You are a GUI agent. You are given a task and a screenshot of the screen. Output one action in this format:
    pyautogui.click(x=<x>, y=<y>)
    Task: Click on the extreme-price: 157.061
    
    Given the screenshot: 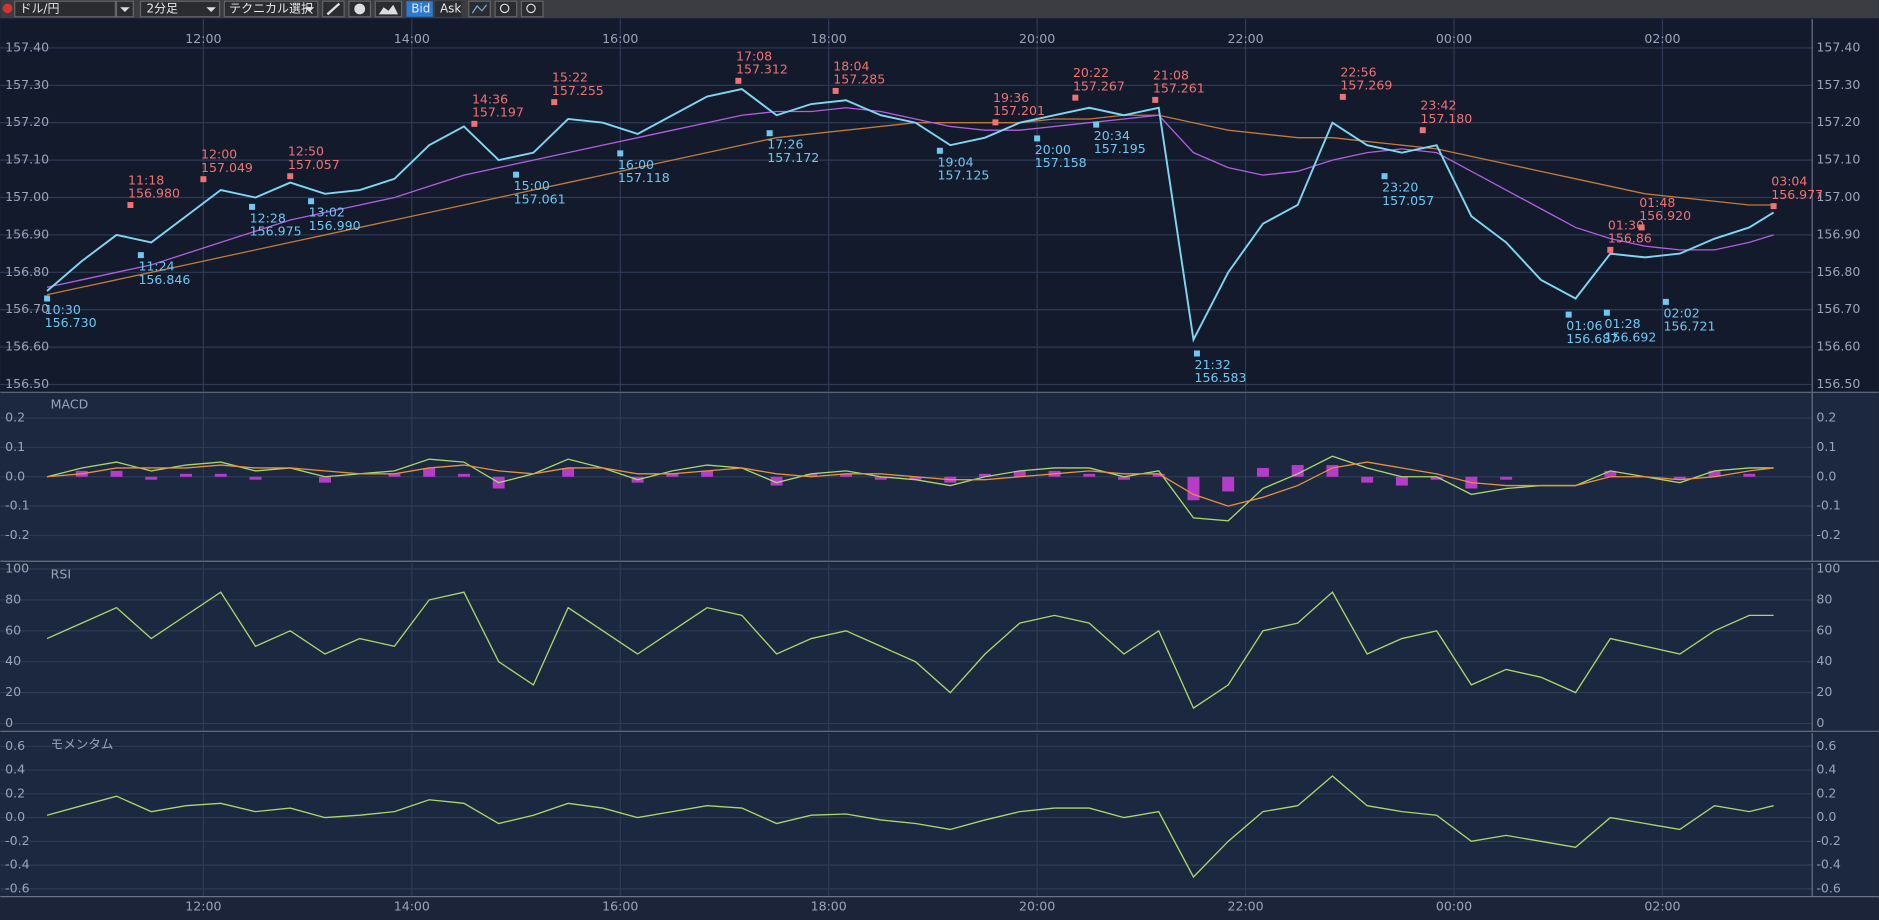 What is the action you would take?
    pyautogui.click(x=540, y=198)
    